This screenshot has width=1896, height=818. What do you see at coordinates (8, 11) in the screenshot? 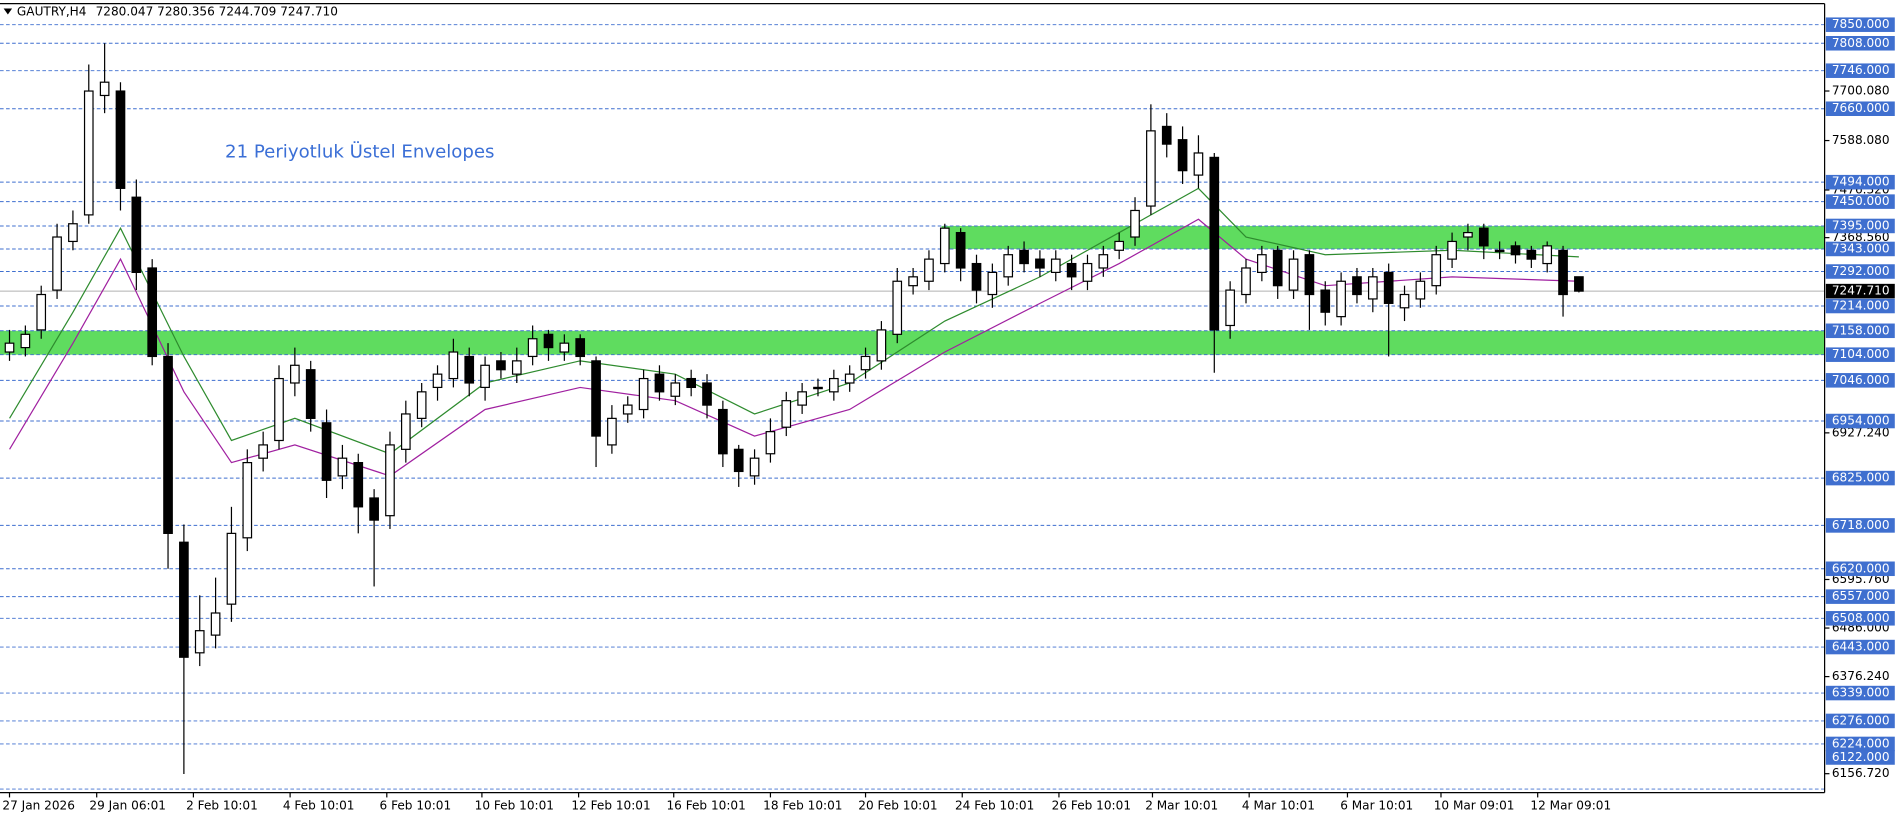
I see `menu-arrow` at bounding box center [8, 11].